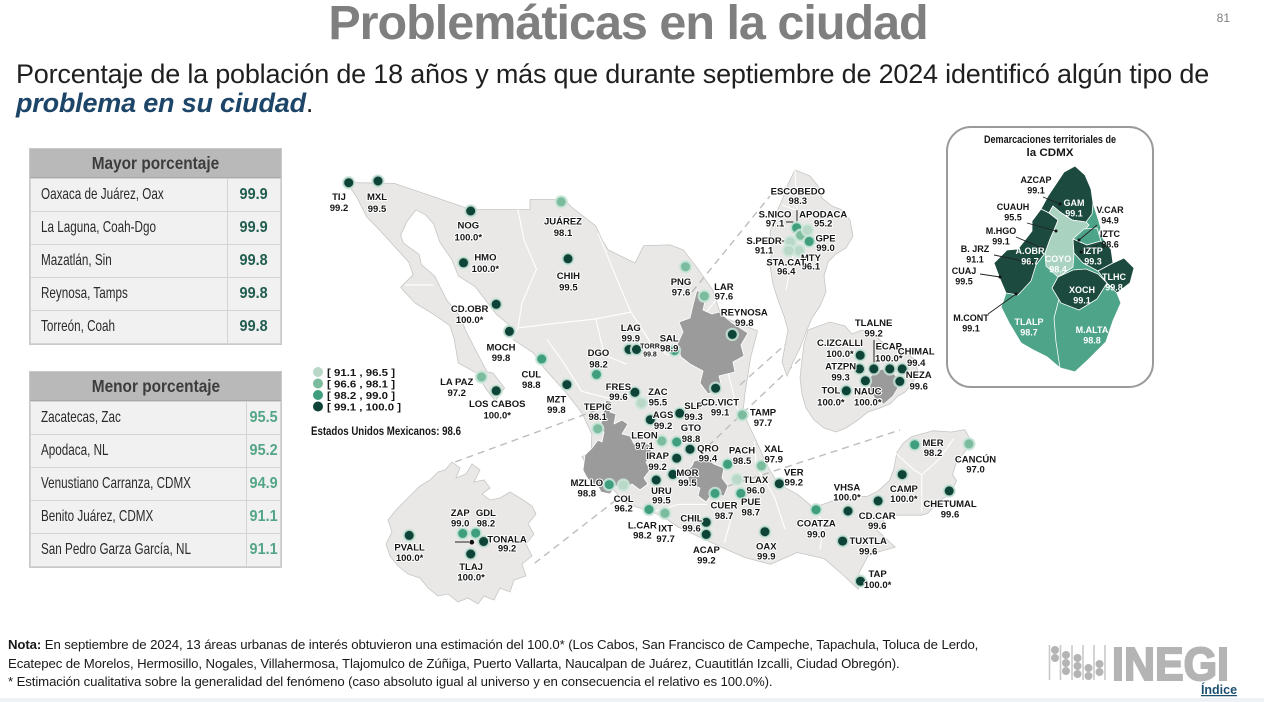 This screenshot has width=1264, height=702. What do you see at coordinates (681, 282) in the screenshot?
I see `svg-text: PNG` at bounding box center [681, 282].